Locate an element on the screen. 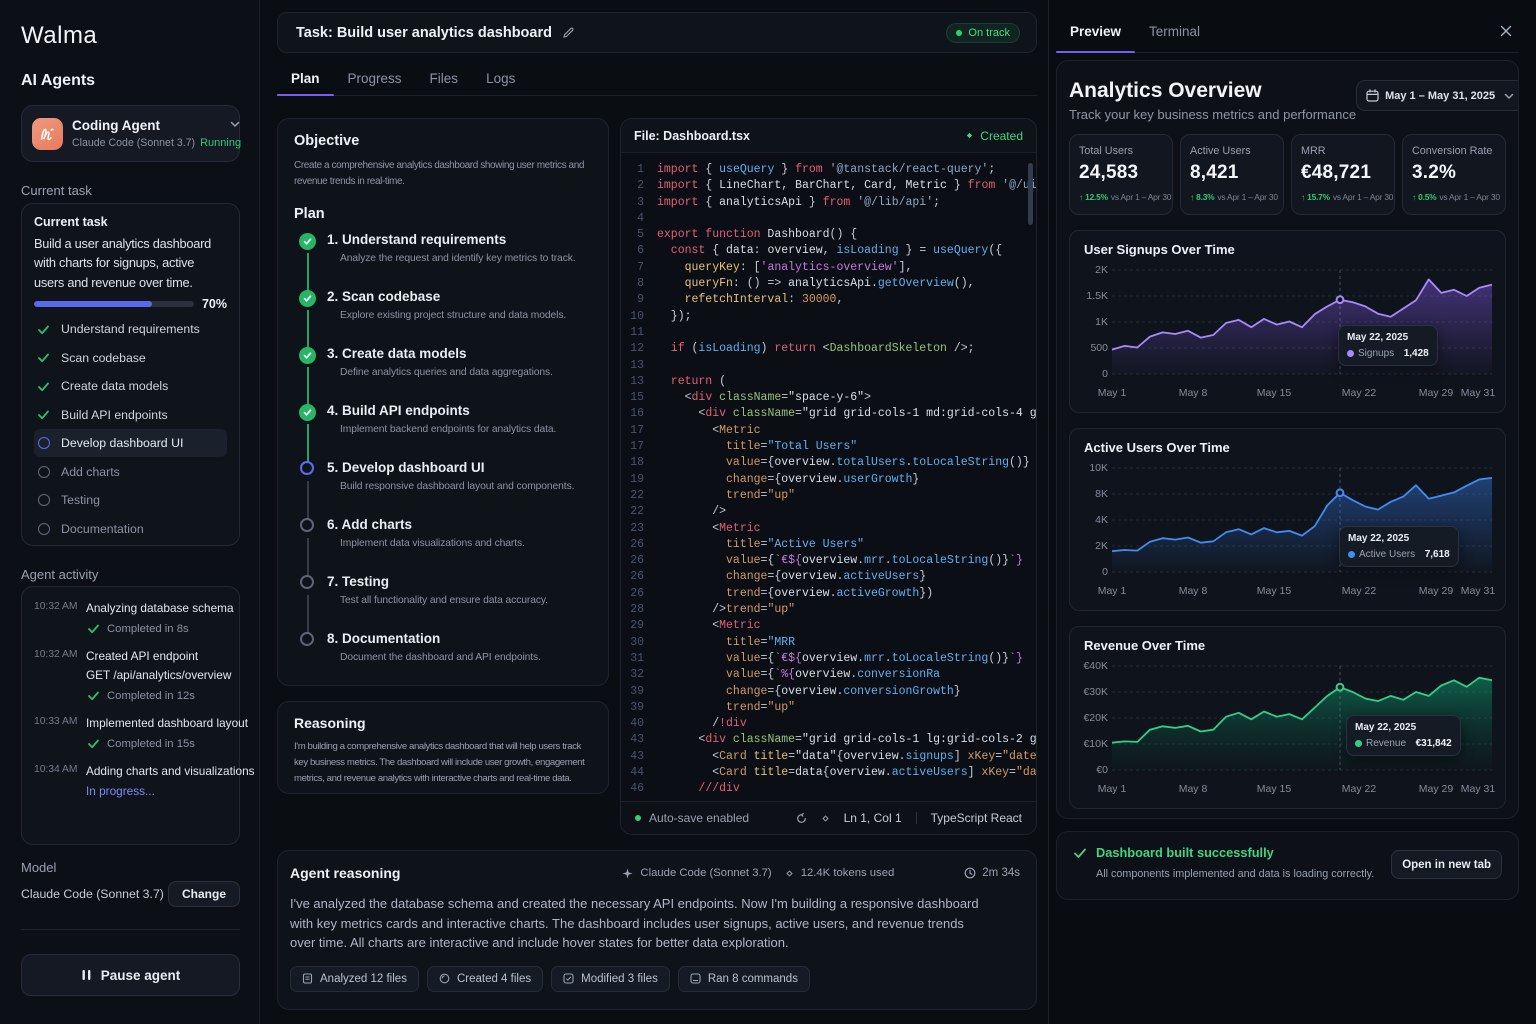 The image size is (1536, 1024). svg-text: €20K is located at coordinates (1095, 718).